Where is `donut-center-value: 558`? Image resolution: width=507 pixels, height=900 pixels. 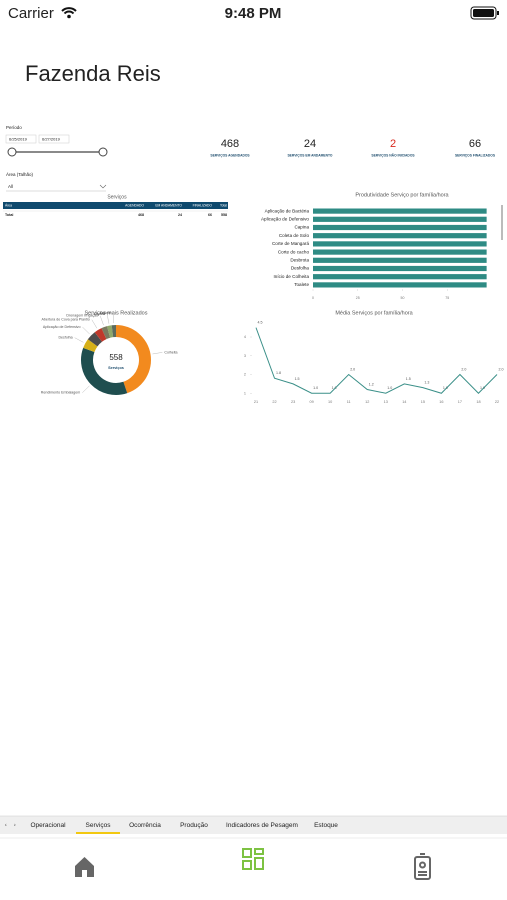
donut-center-value: 558 is located at coordinates (116, 357).